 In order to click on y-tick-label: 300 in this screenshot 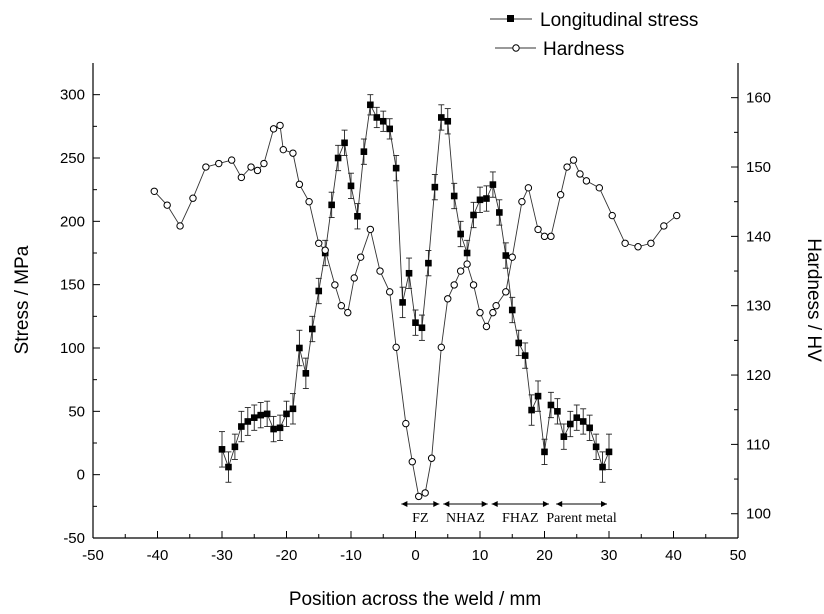, I will do `click(72, 95)`.